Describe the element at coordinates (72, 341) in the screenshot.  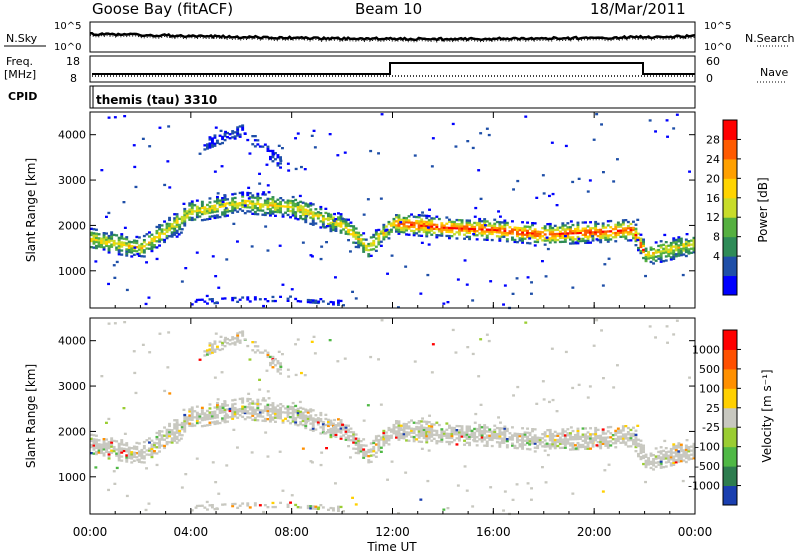
I see `y-tick-label: 4000` at that location.